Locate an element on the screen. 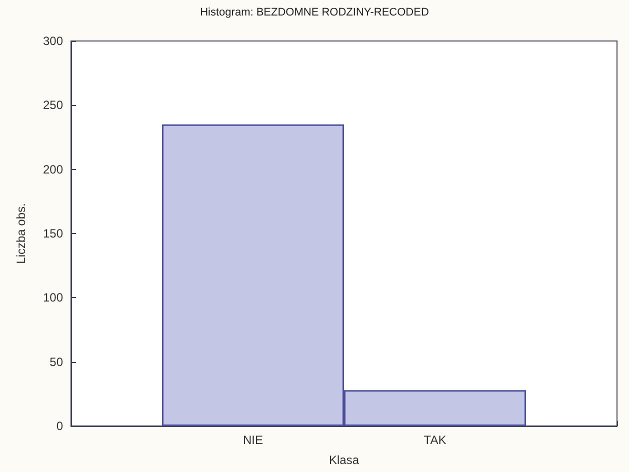  y-tick-label: 50 is located at coordinates (57, 361).